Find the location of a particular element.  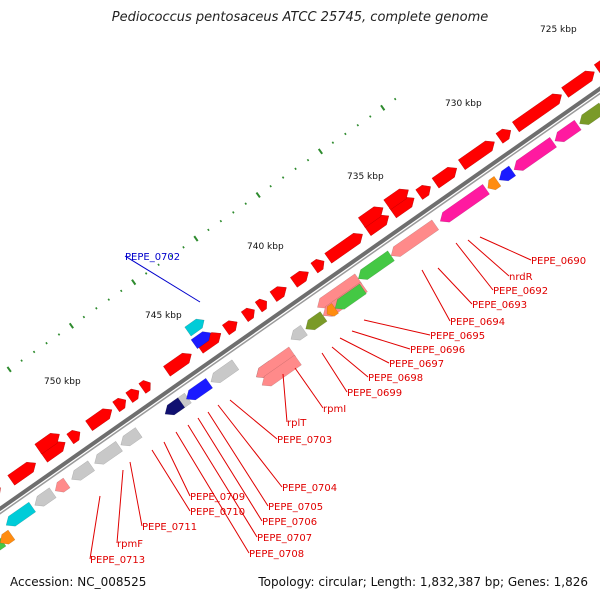

gene-label-pepe-0695: PEPE_0695 is located at coordinates (457, 336).